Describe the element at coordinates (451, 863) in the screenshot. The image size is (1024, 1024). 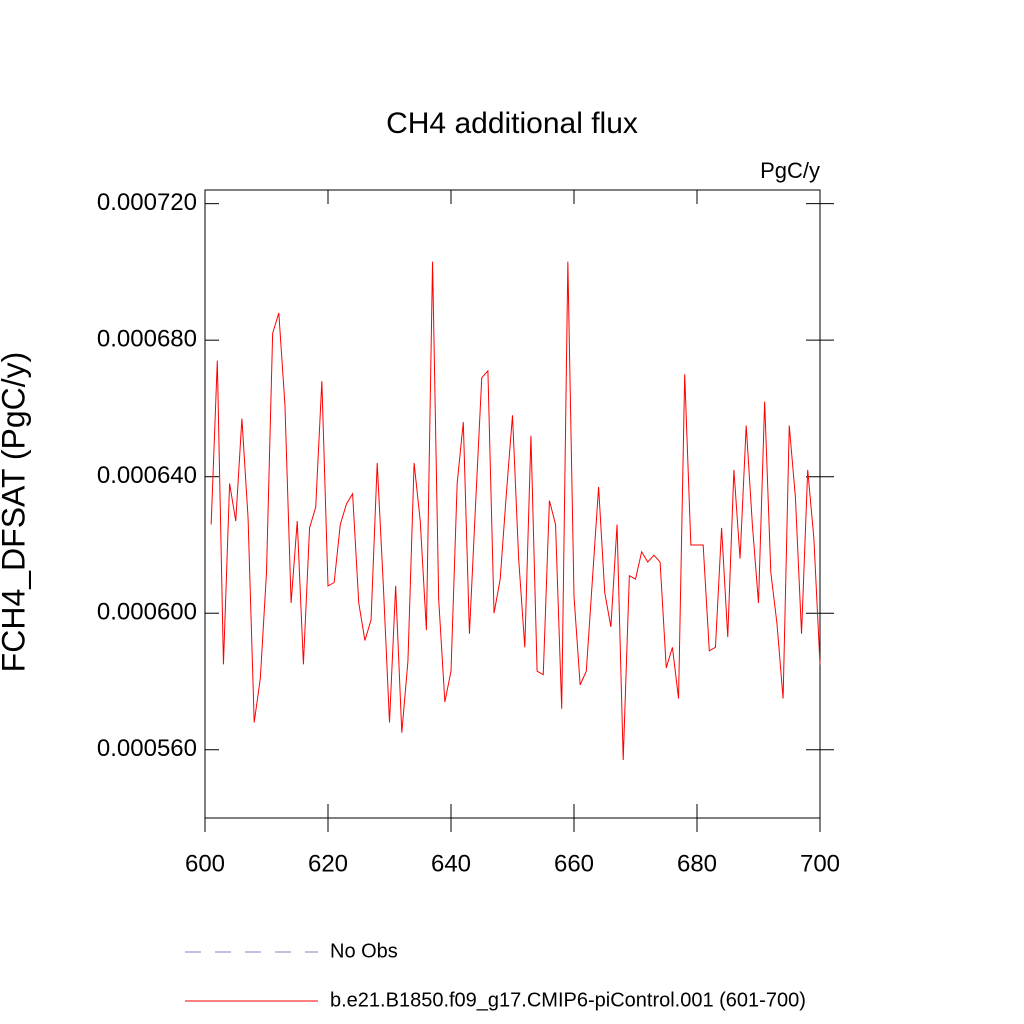
I see `x-tick-label: 640` at that location.